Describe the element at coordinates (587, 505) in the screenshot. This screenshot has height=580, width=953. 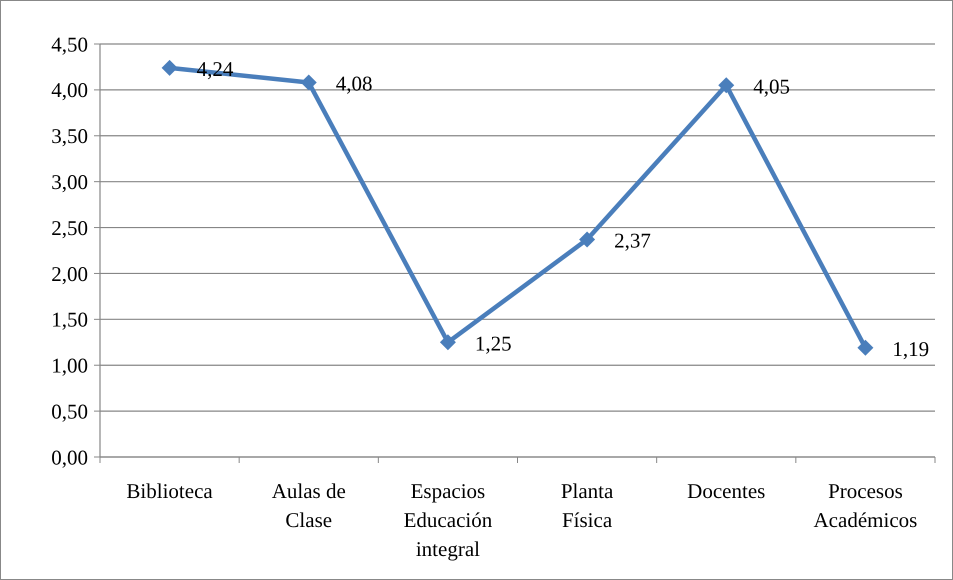
I see `x-tick-label: Planta Física` at that location.